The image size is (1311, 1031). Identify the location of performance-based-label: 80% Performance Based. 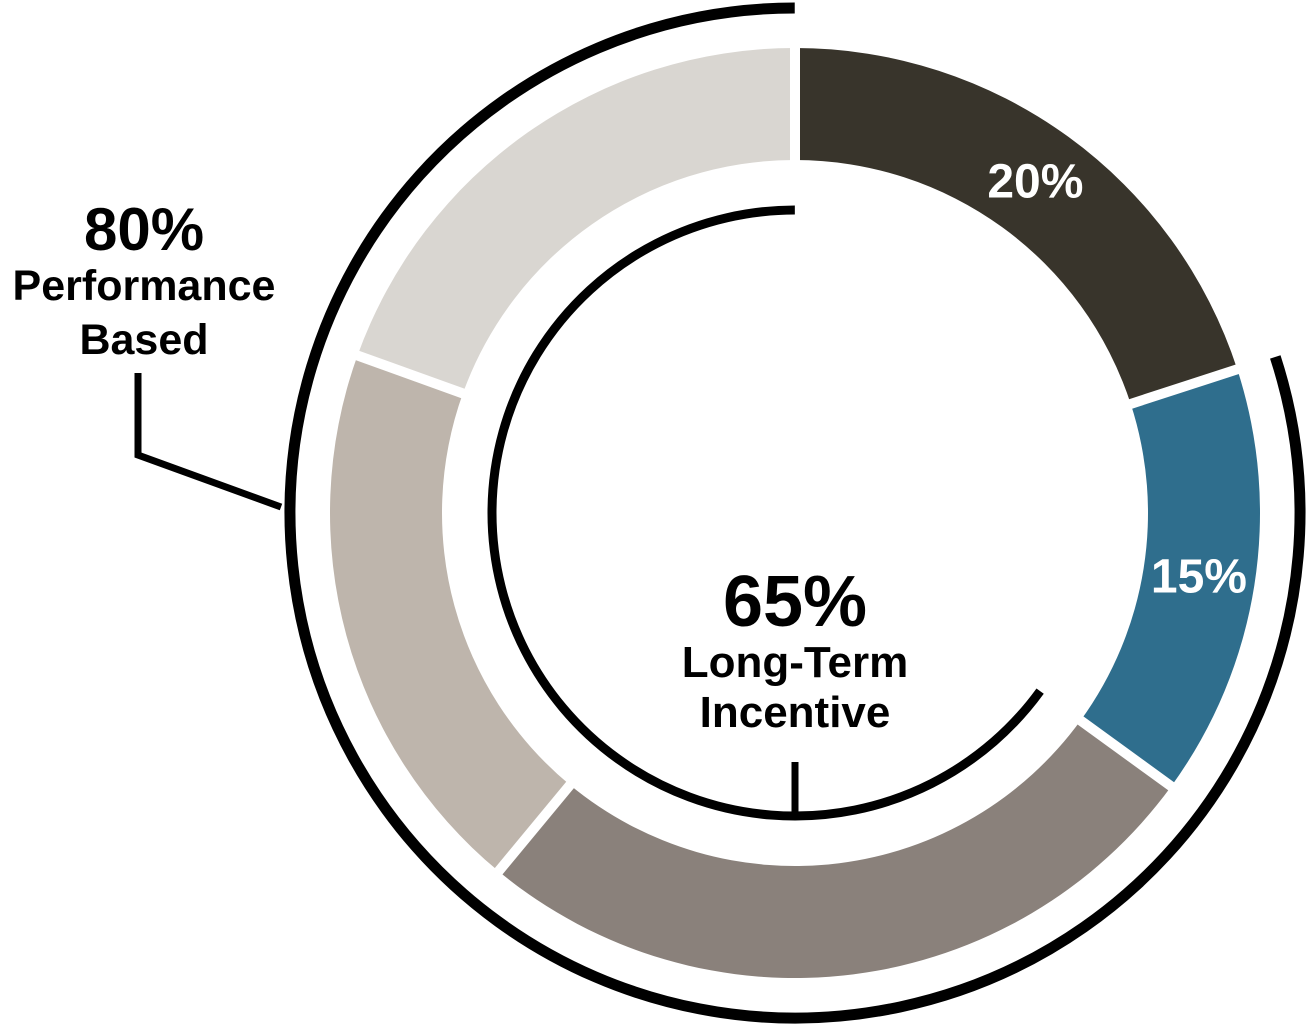
(144, 284).